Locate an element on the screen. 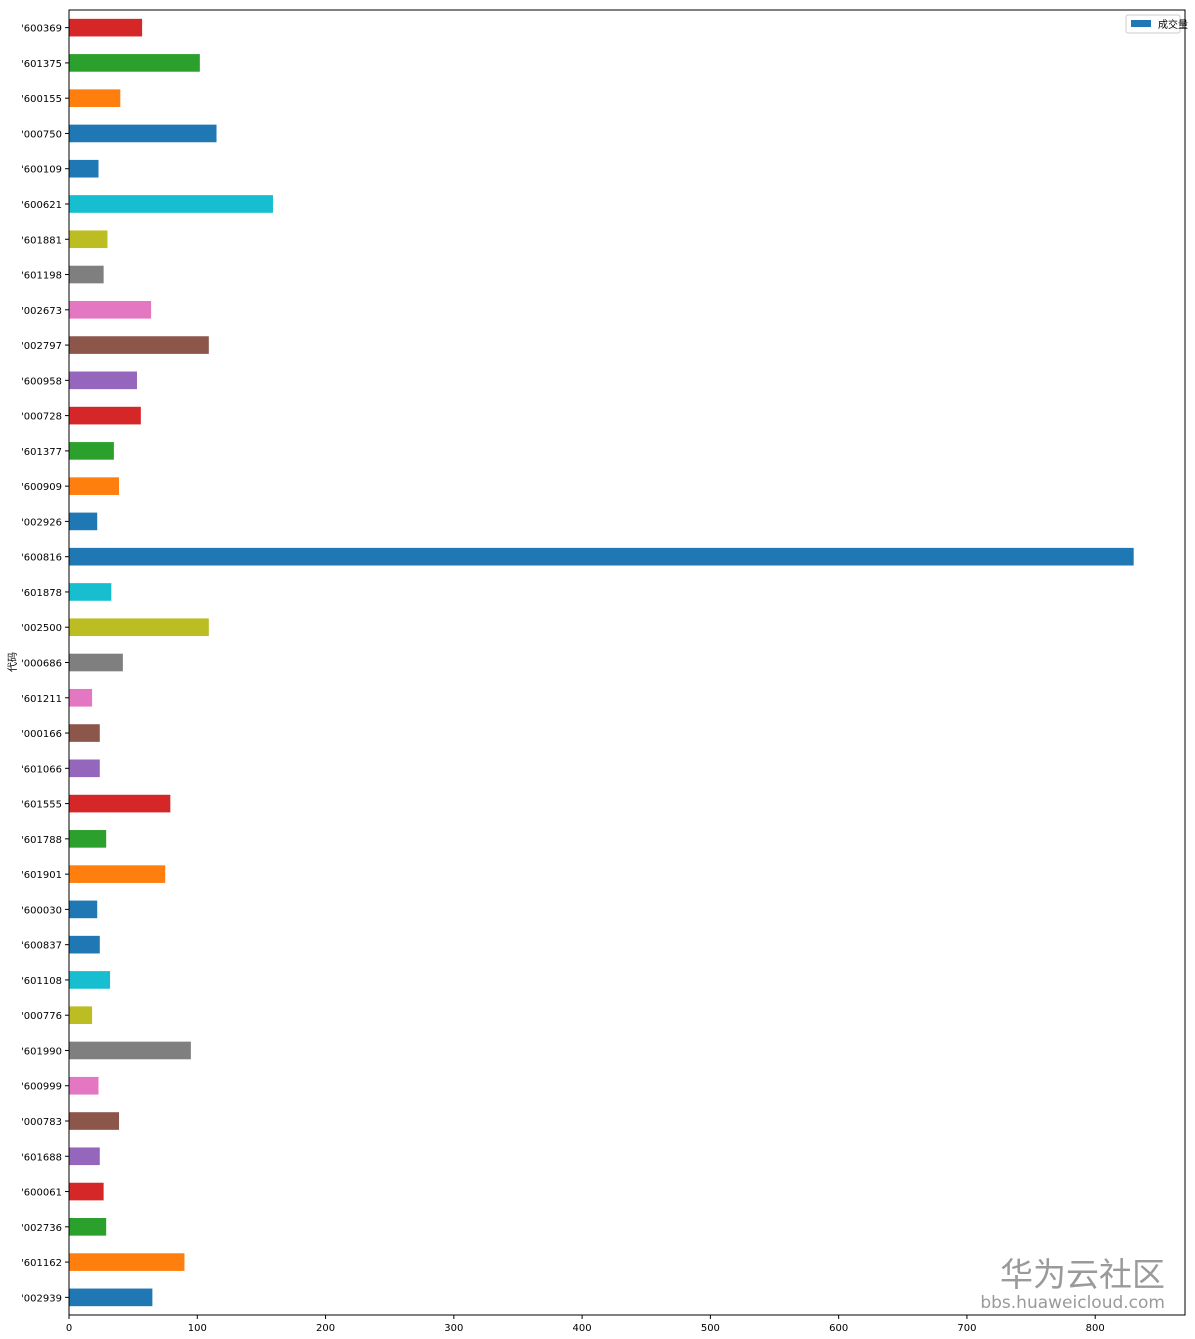 The height and width of the screenshot is (1339, 1195). x-tick-label: 700 is located at coordinates (966, 1328).